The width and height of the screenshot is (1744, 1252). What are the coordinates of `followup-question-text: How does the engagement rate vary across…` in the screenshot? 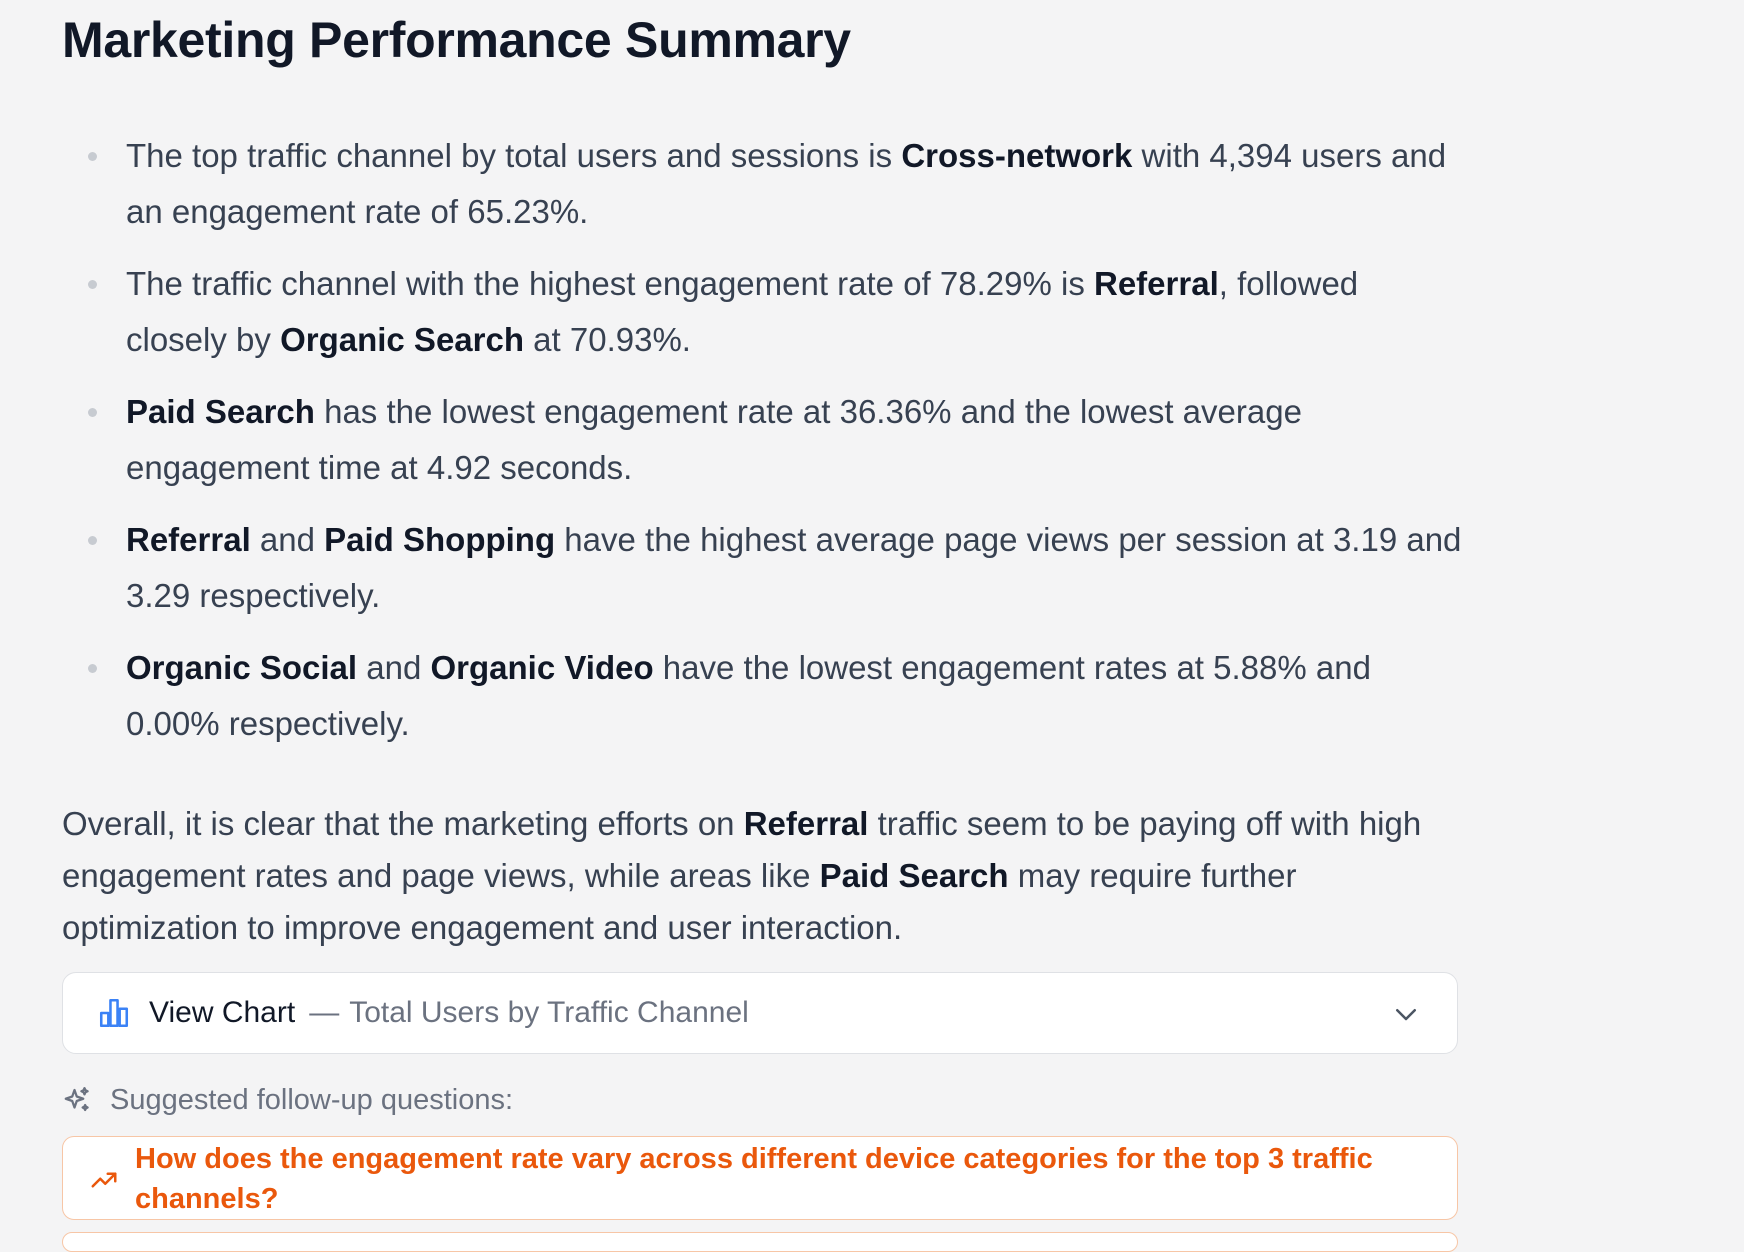 It's located at (754, 1179).